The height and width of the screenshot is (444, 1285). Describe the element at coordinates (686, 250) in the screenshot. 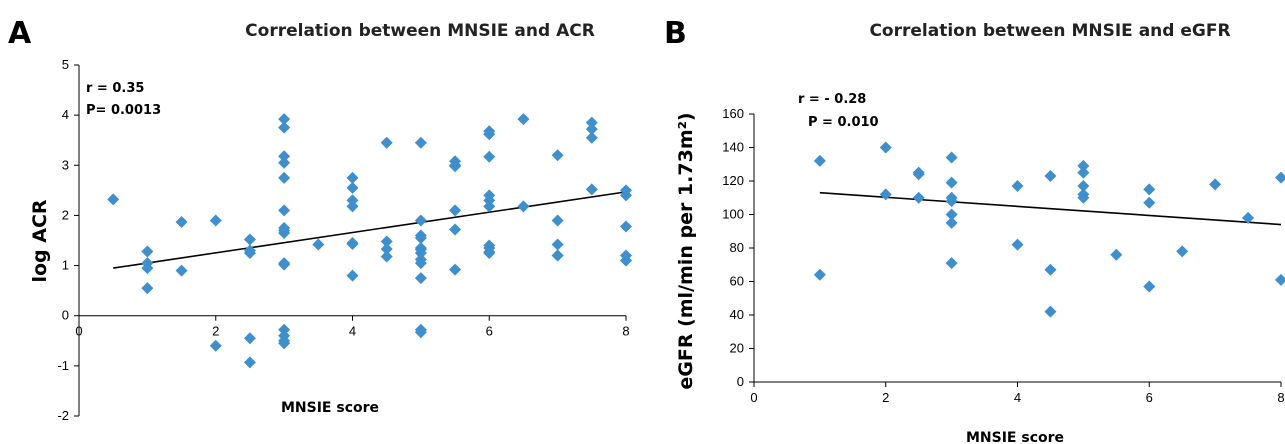

I see `panel-b-y-axis-label: eGFR (ml/min per 1.73m²)` at that location.